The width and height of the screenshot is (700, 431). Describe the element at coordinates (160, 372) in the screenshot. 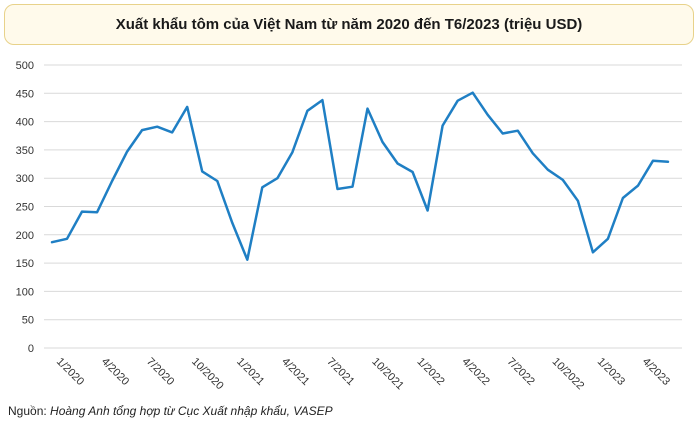

I see `x-tick-label: 7/2020` at that location.